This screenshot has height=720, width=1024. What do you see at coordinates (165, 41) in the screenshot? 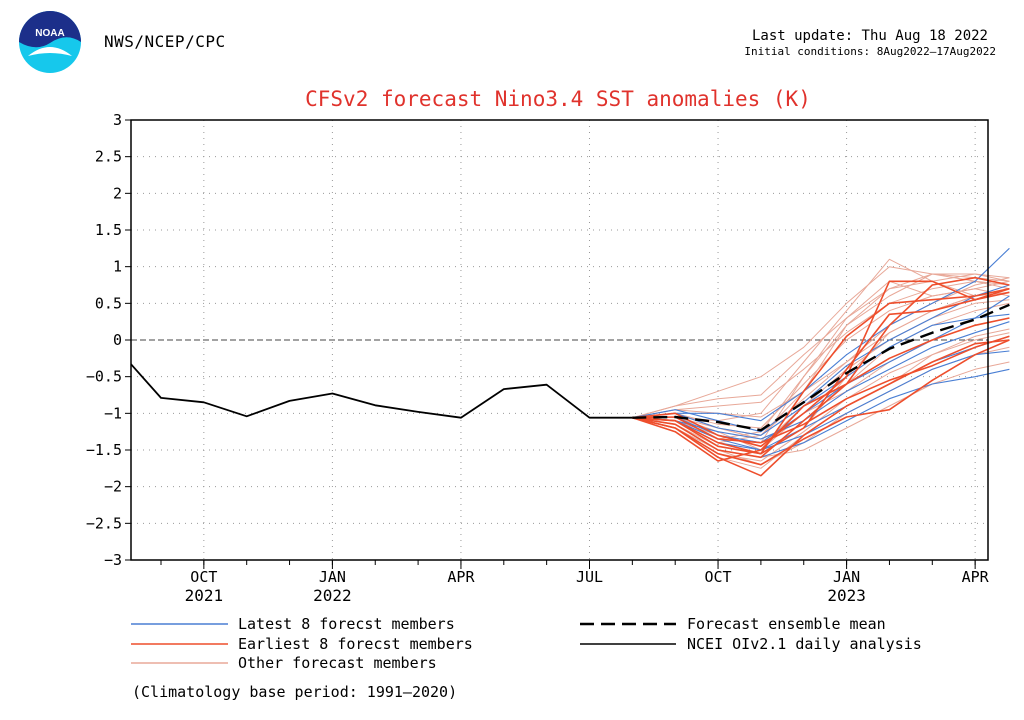
I see `agency-label: NWS/NCEP/CPC` at bounding box center [165, 41].